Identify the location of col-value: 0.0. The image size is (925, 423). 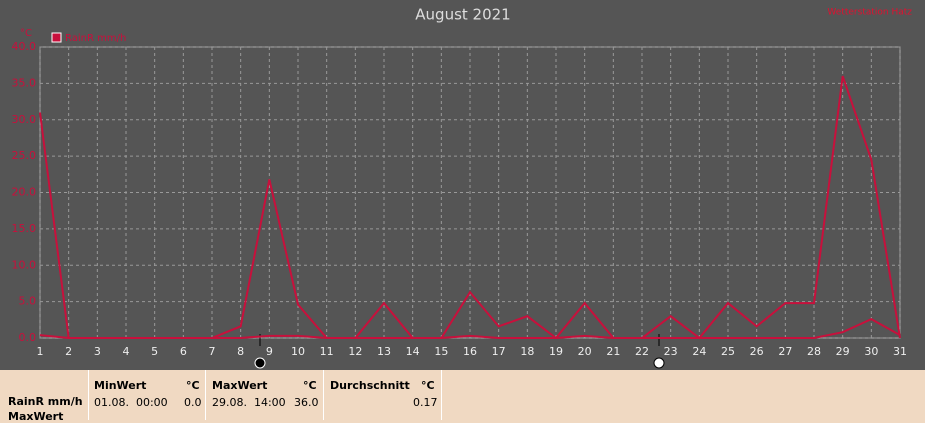
(193, 402).